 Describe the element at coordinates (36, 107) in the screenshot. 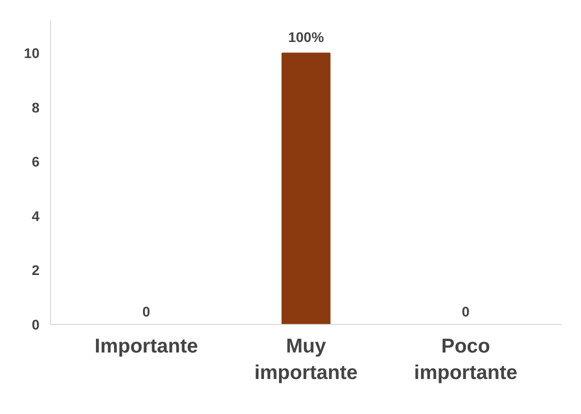

I see `y-tick-label: 8` at that location.